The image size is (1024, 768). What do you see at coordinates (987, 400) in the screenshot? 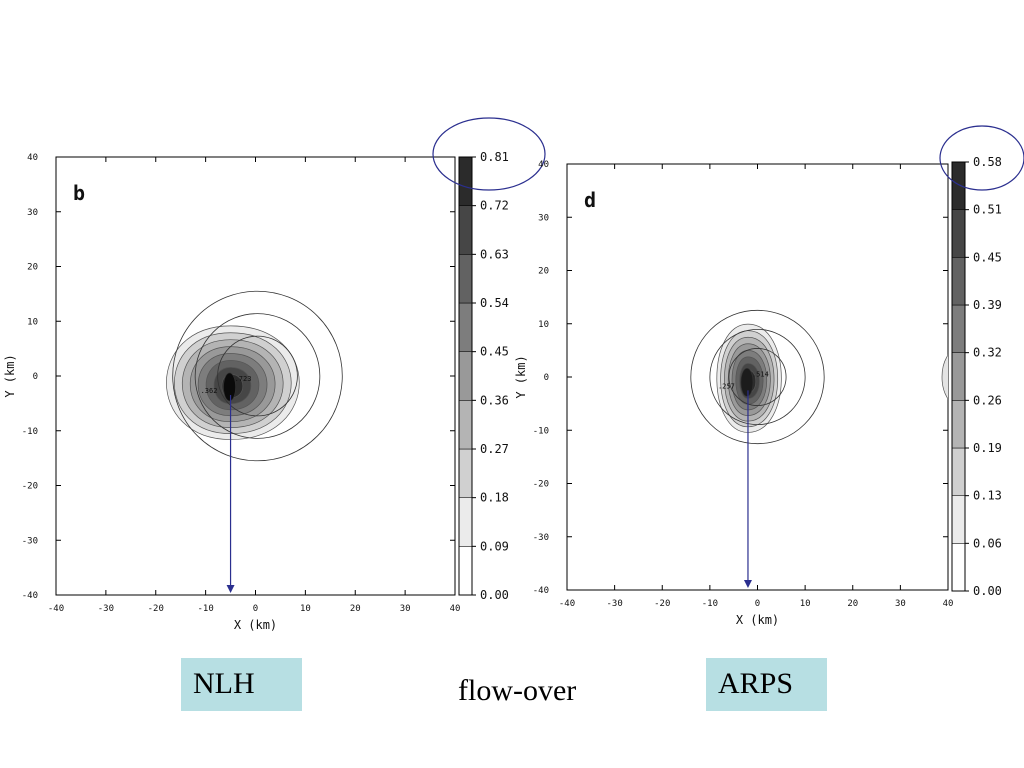
I see `colorbar-tick-label: 0.26` at bounding box center [987, 400].